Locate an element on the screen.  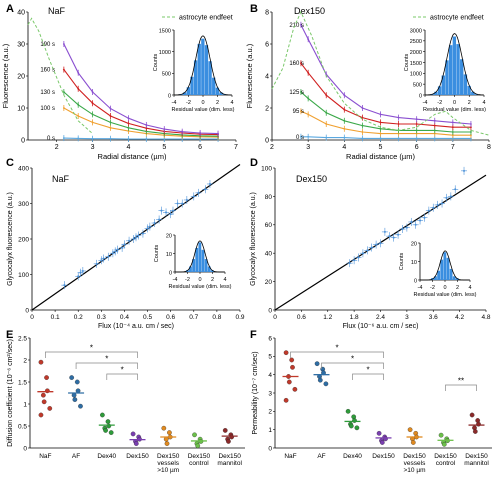
y-tick-label: 2500 is located at coordinates (416, 42).